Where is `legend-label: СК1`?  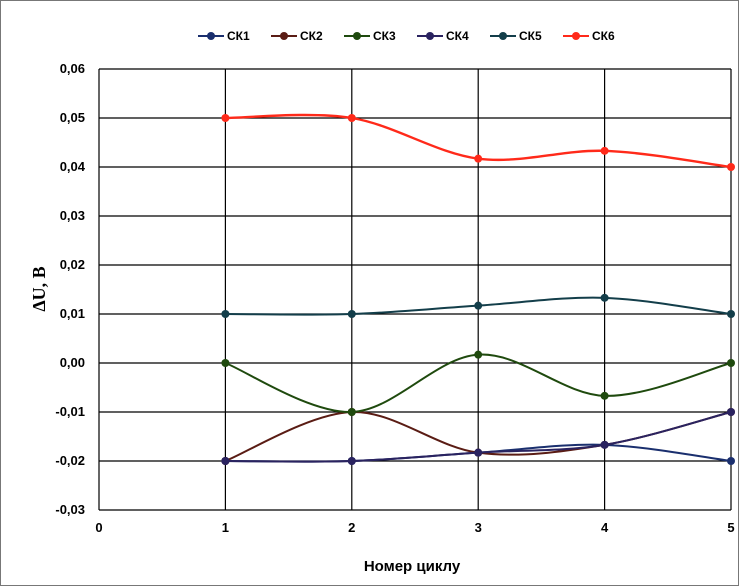 legend-label: СК1 is located at coordinates (238, 36).